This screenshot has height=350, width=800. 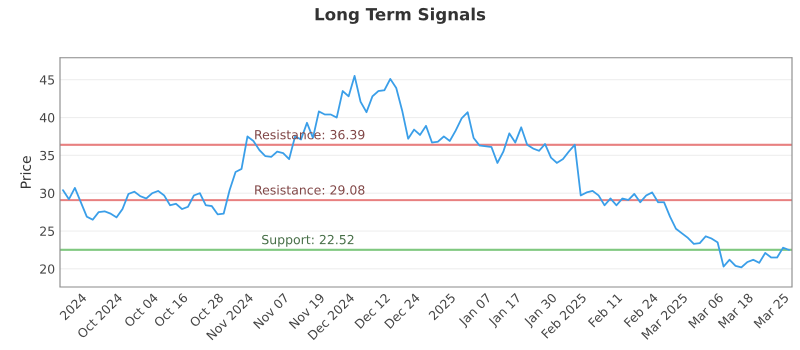 What do you see at coordinates (309, 190) in the screenshot?
I see `ref-line-label: Resistance: 29.08` at bounding box center [309, 190].